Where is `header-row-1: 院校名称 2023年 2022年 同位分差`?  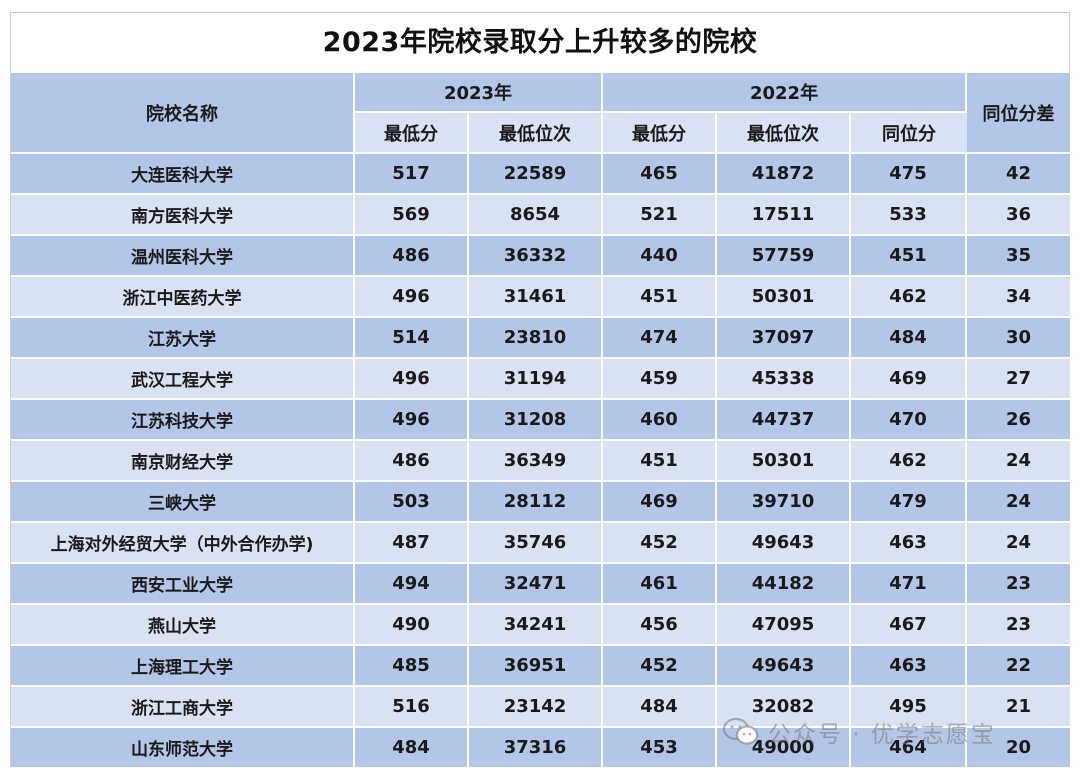 header-row-1: 院校名称 2023年 2022年 同位分差 is located at coordinates (541, 113).